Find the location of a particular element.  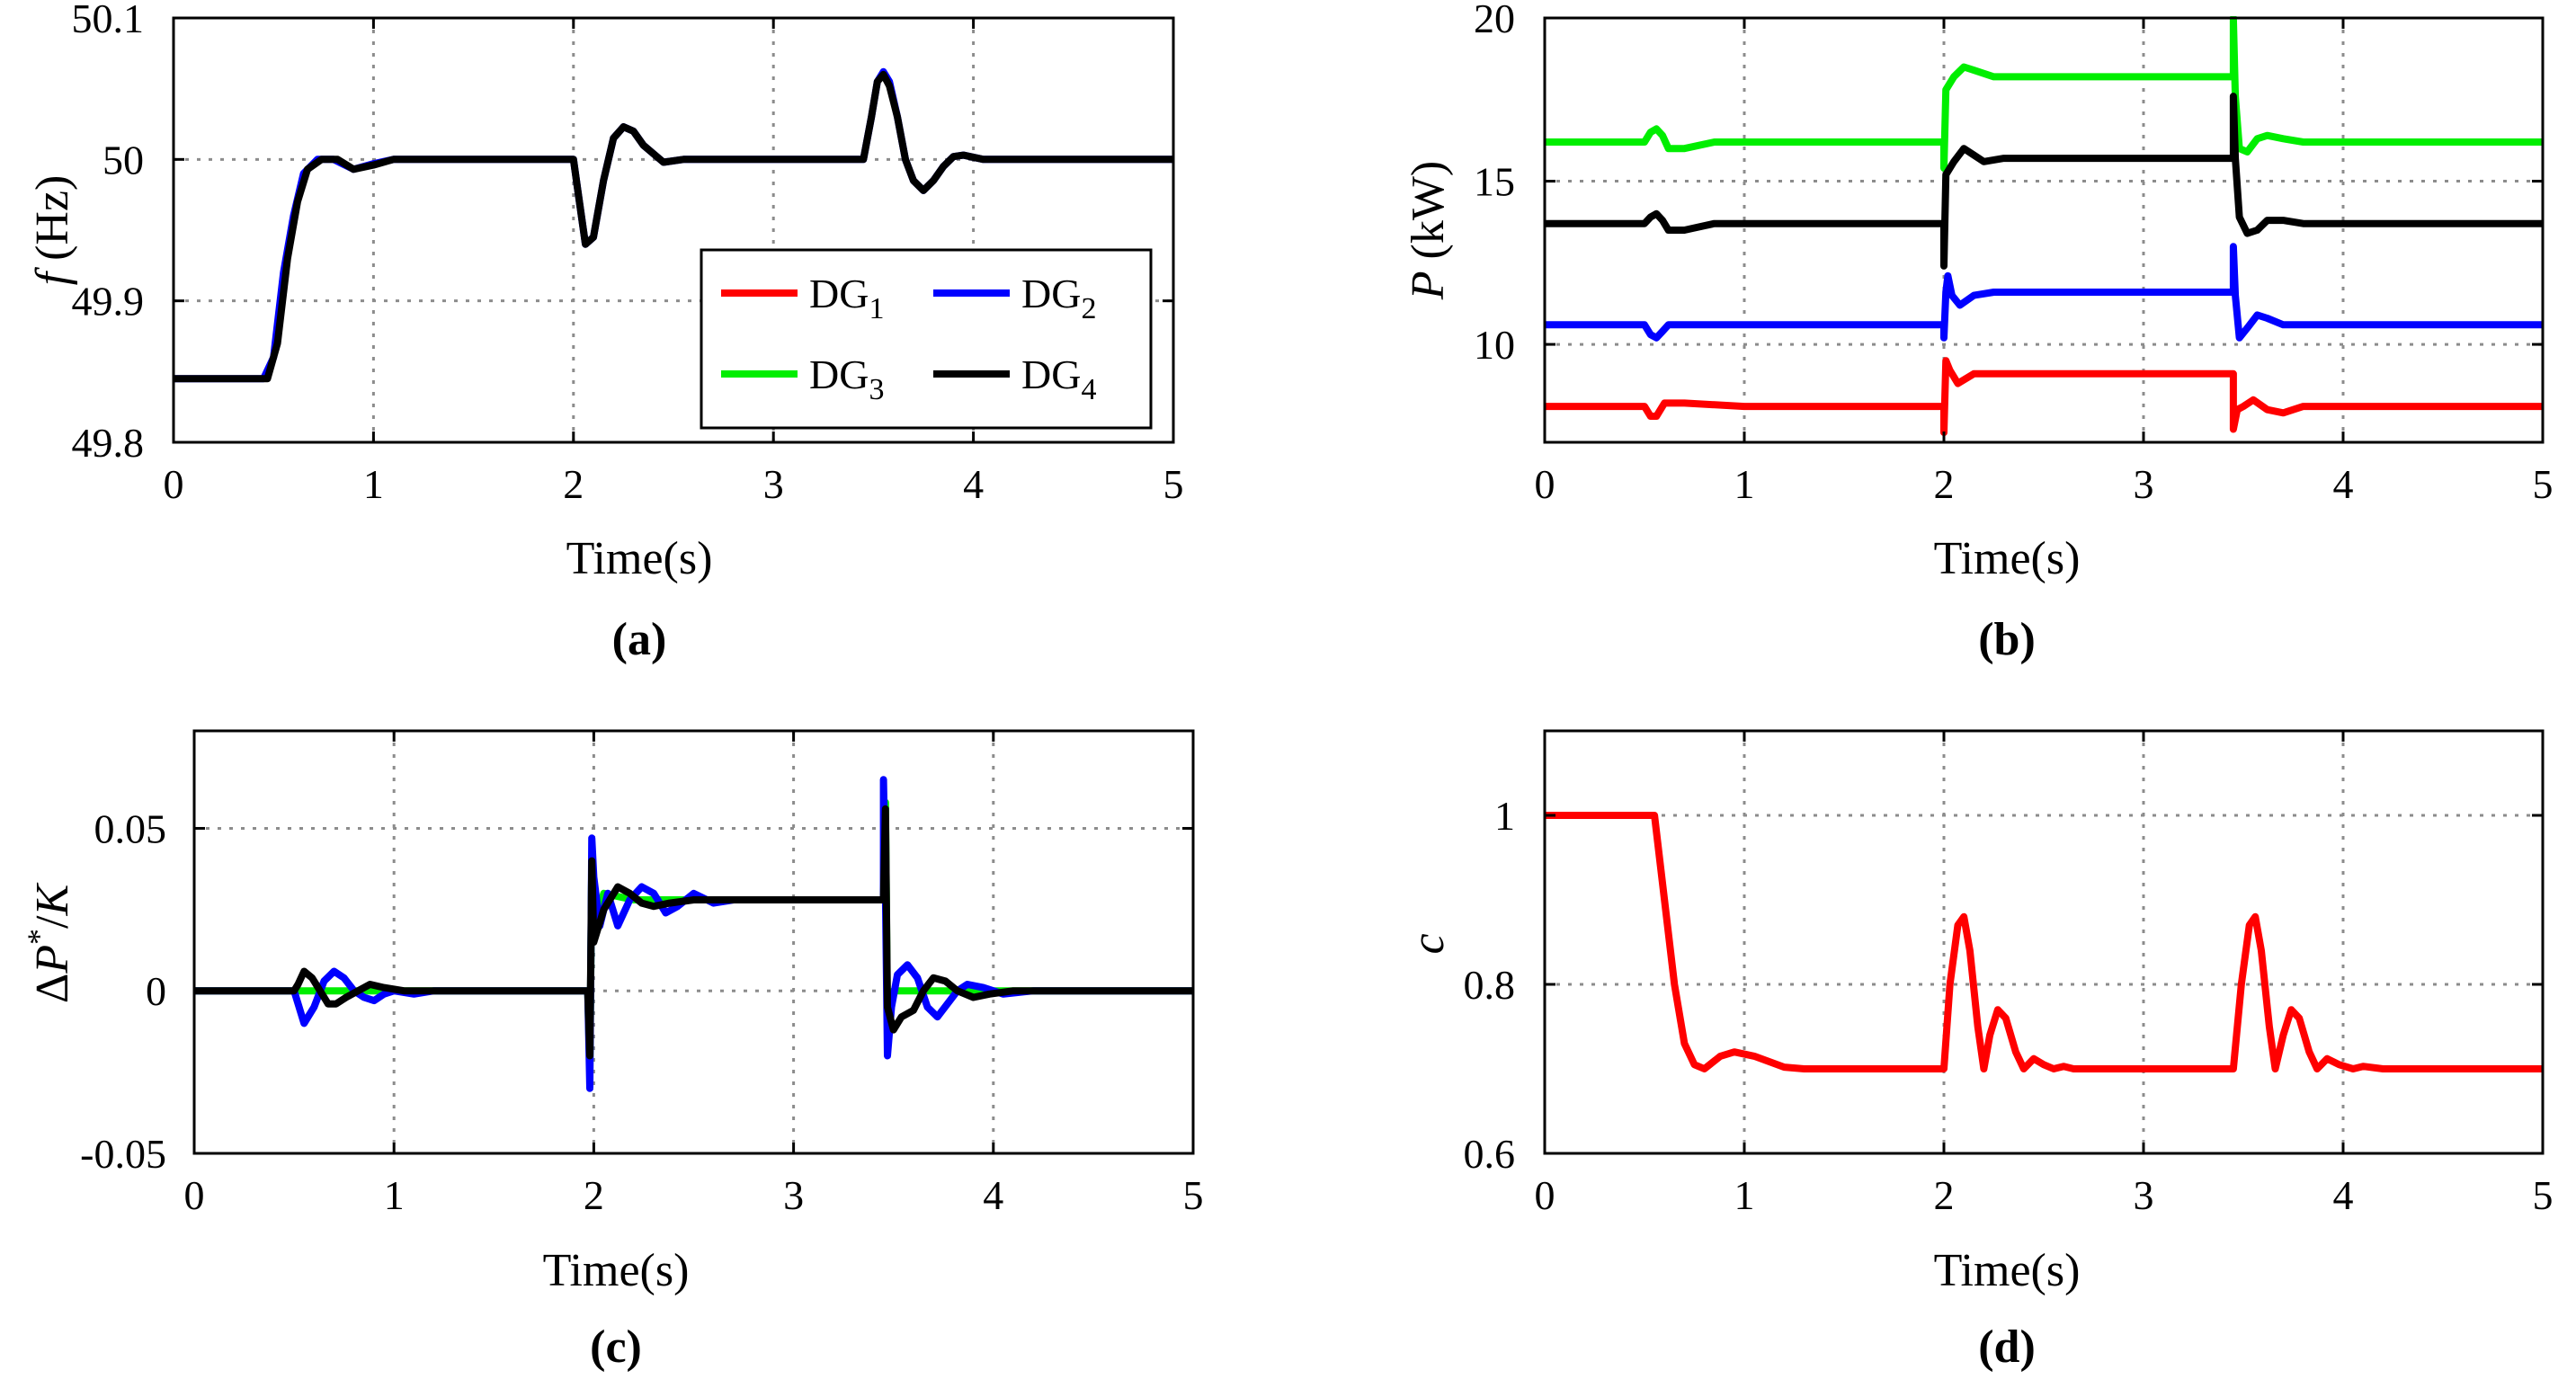

legend-label-dg3: DG3 is located at coordinates (847, 378).